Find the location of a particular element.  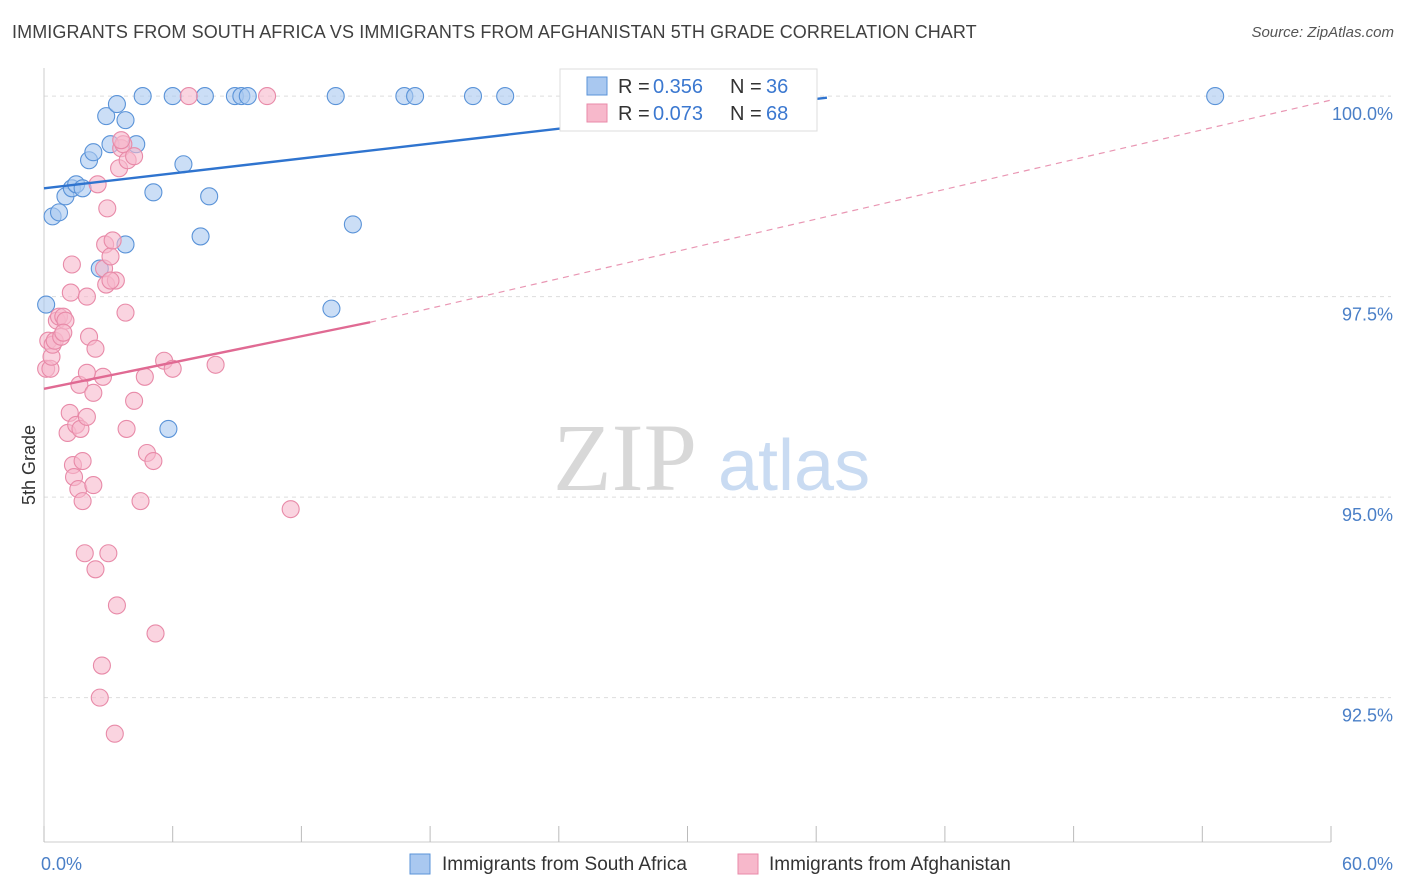

stats-n-label-pink: N = is located at coordinates (746, 114).